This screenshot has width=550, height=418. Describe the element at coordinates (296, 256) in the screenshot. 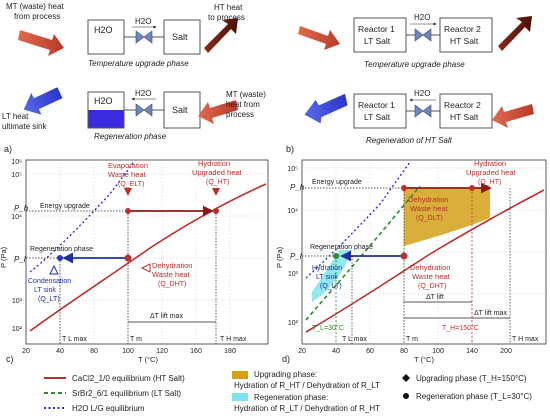

I see `d-pl-label: P_l` at that location.